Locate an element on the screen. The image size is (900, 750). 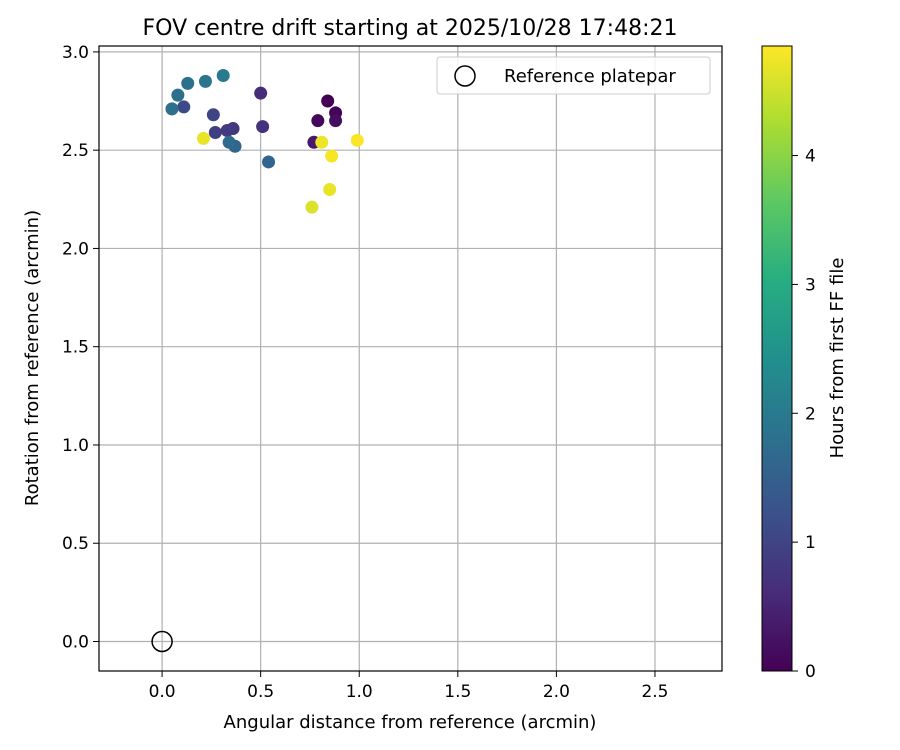
legend: Reference platepar is located at coordinates (573, 75).